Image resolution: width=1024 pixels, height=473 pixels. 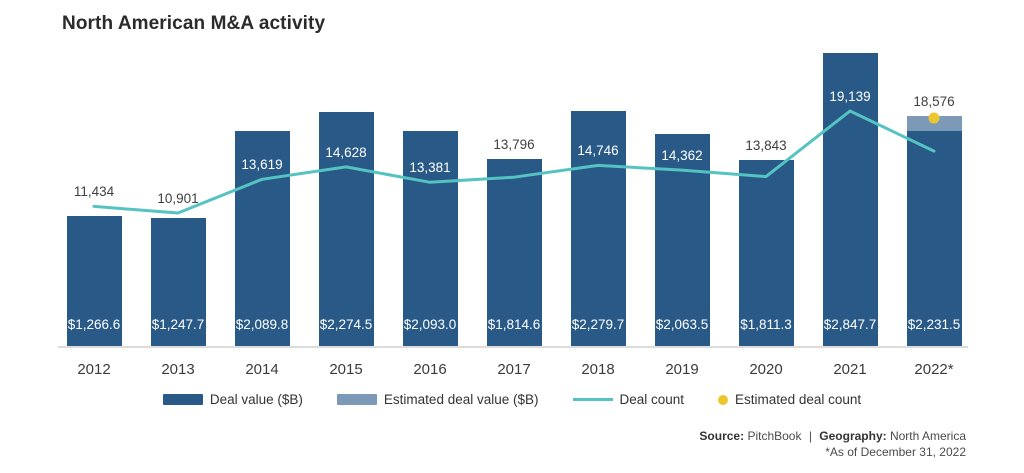 I want to click on deal-value-label: $2,089.8, so click(x=262, y=324).